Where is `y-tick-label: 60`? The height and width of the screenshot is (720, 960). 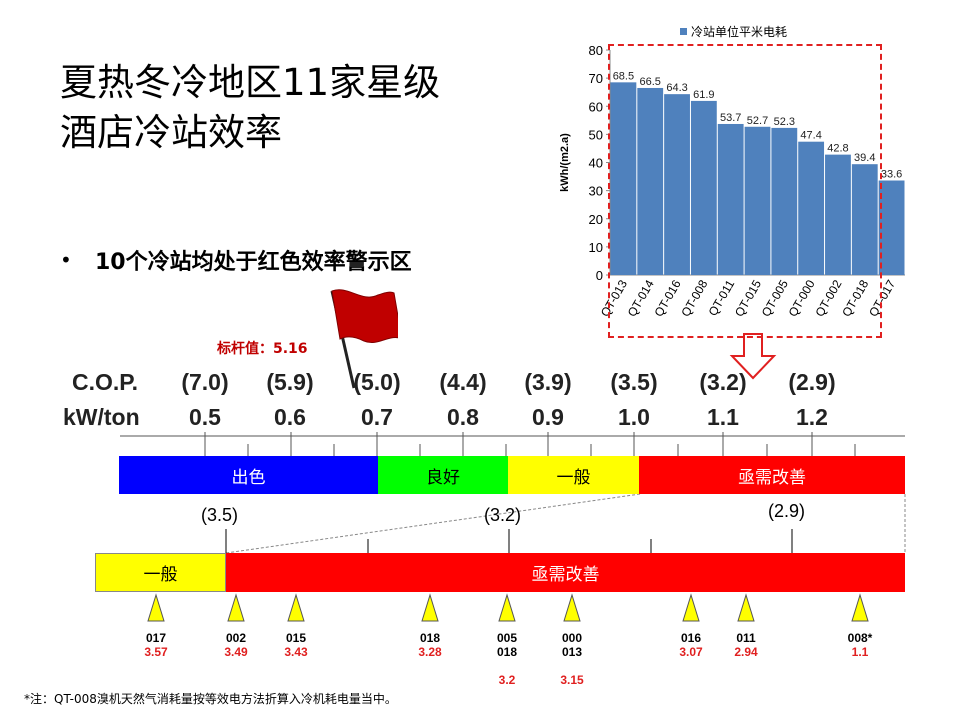
y-tick-label: 60 is located at coordinates (596, 106).